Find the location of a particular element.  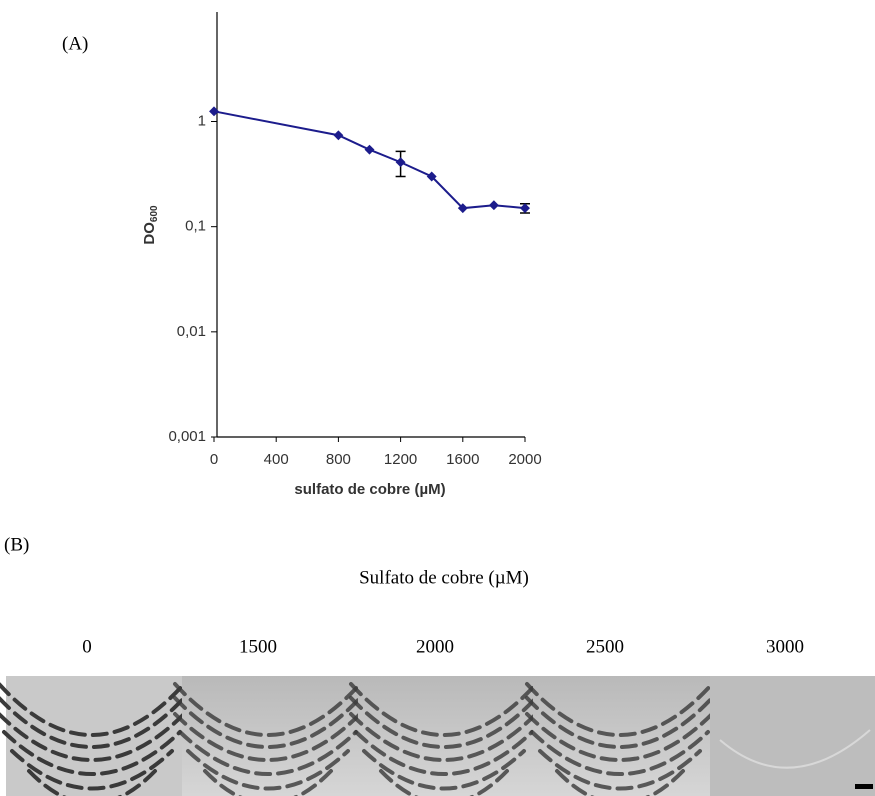

concentration-label: 2000 is located at coordinates (435, 646).